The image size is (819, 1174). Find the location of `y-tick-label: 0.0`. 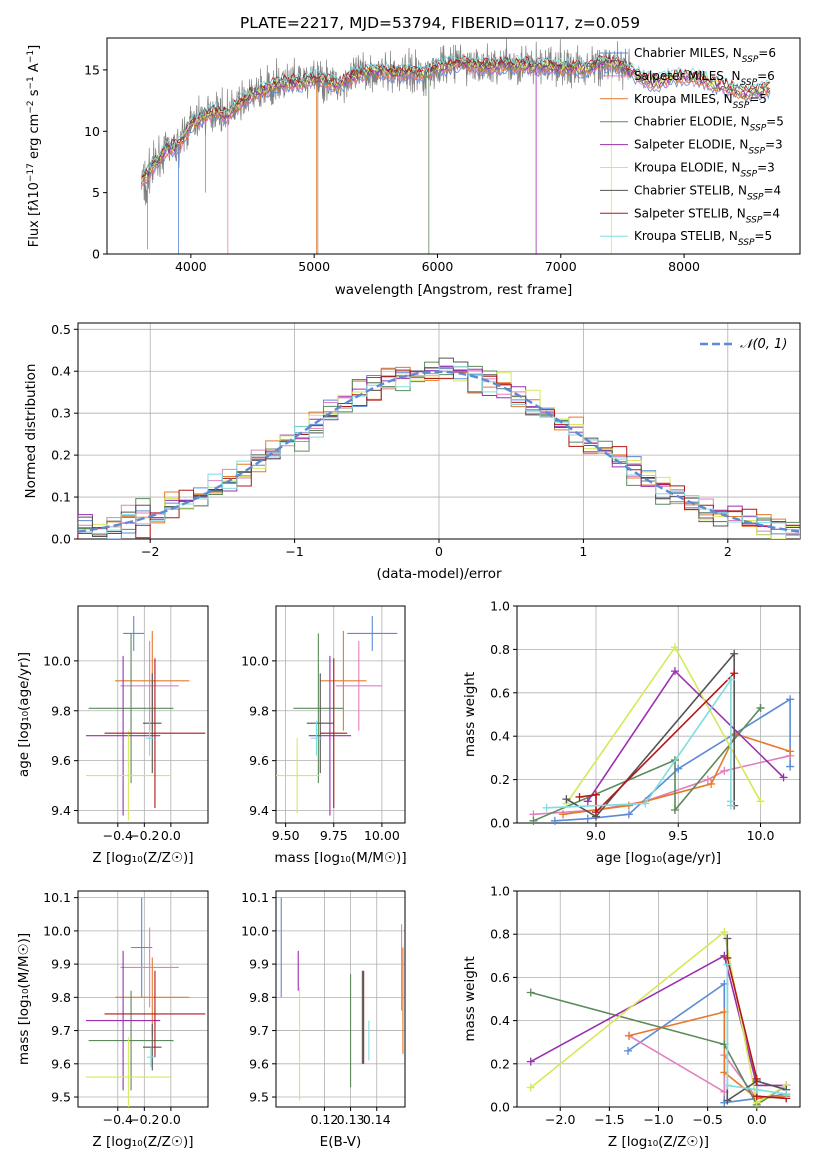

y-tick-label: 0.0 is located at coordinates (61, 539).